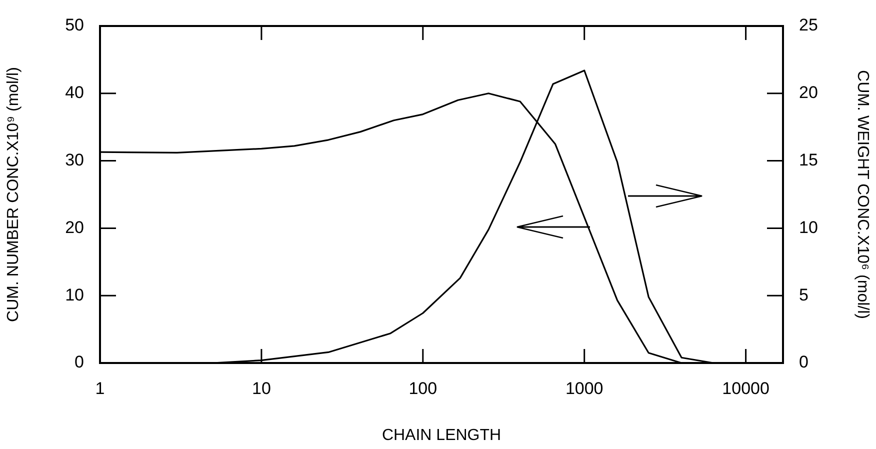  What do you see at coordinates (808, 25) in the screenshot?
I see `y2-tick-label: 25` at bounding box center [808, 25].